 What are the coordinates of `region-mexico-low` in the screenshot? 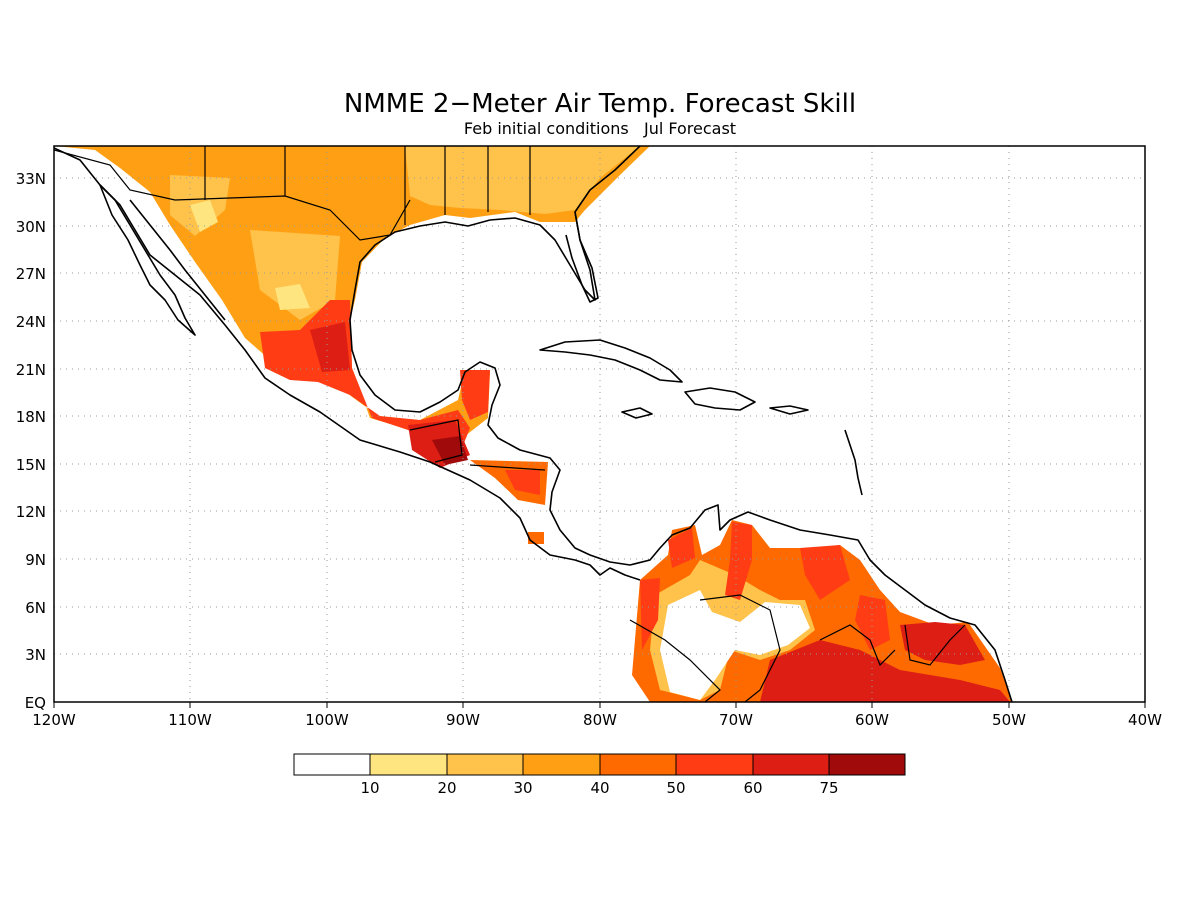 It's located at (292, 297).